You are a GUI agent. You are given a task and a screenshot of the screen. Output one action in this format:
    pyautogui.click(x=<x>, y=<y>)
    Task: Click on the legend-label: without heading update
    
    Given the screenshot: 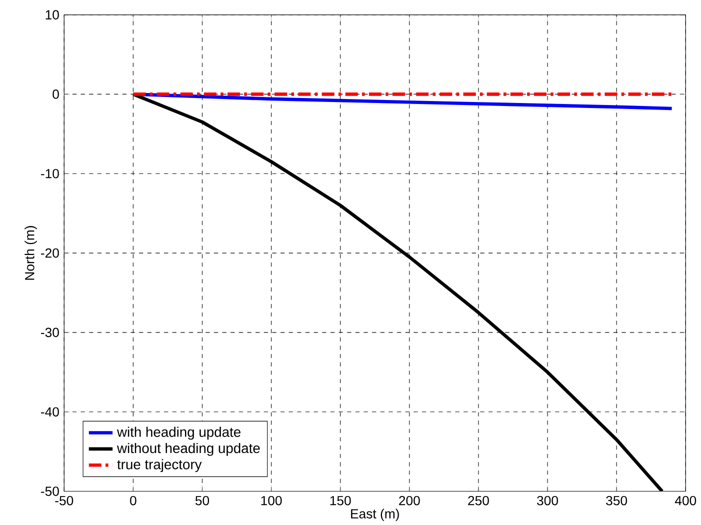 What is the action you would take?
    pyautogui.click(x=188, y=449)
    